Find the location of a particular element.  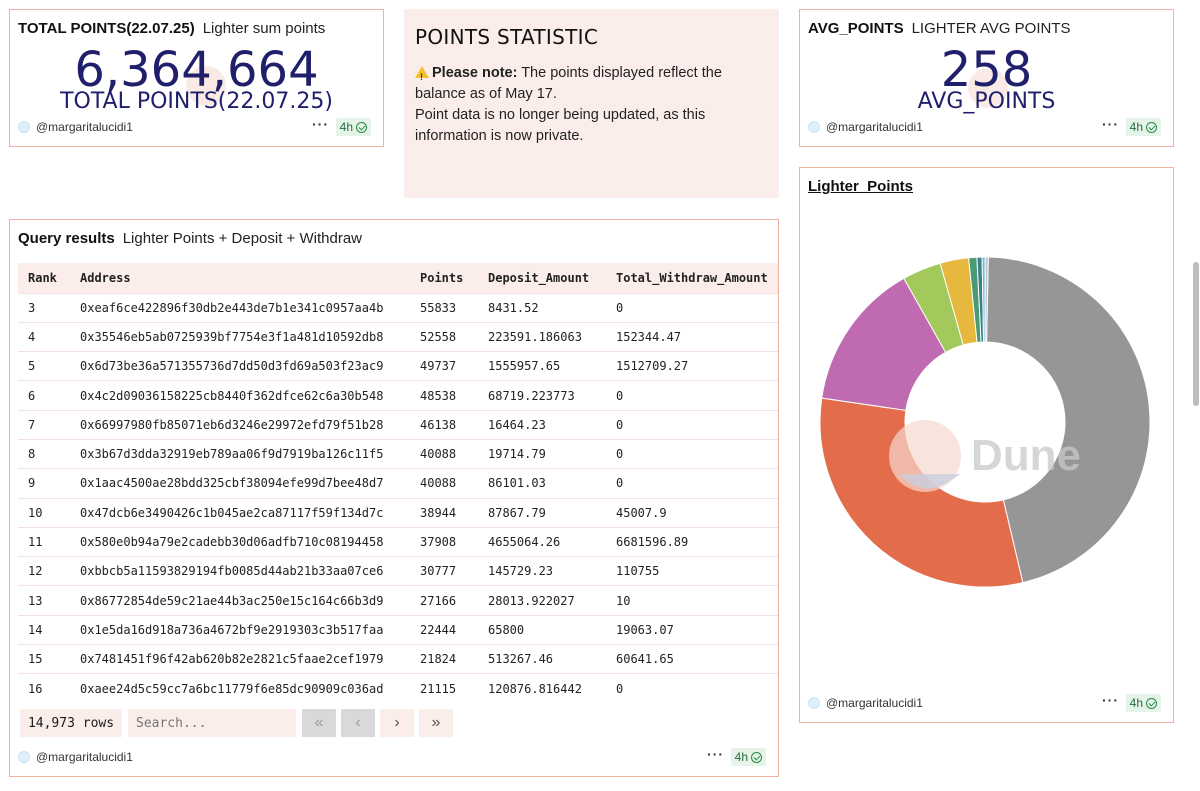

first-page-button: « is located at coordinates (319, 723).